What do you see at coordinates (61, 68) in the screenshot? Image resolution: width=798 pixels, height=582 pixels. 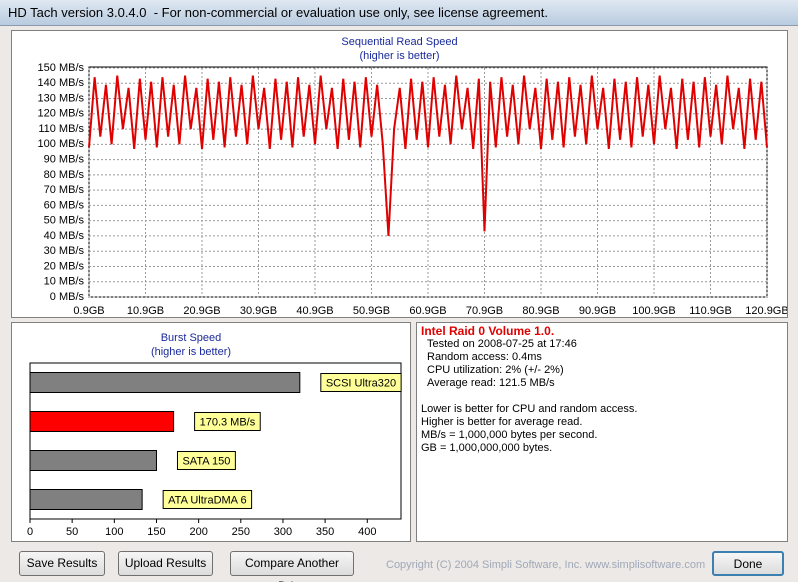 I see `y-tick-label: 150 MB/s` at bounding box center [61, 68].